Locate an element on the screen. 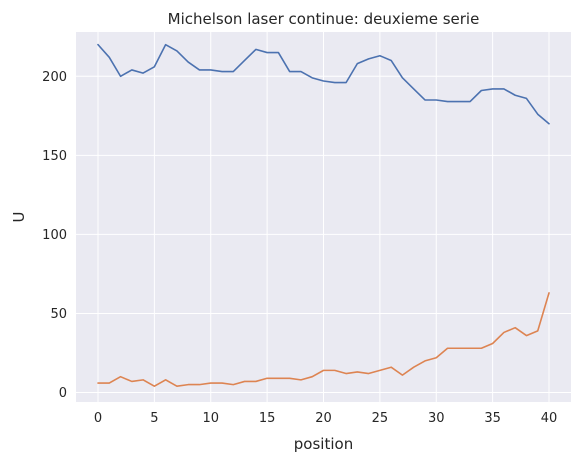  y-tick-label: 100 is located at coordinates (54, 235).